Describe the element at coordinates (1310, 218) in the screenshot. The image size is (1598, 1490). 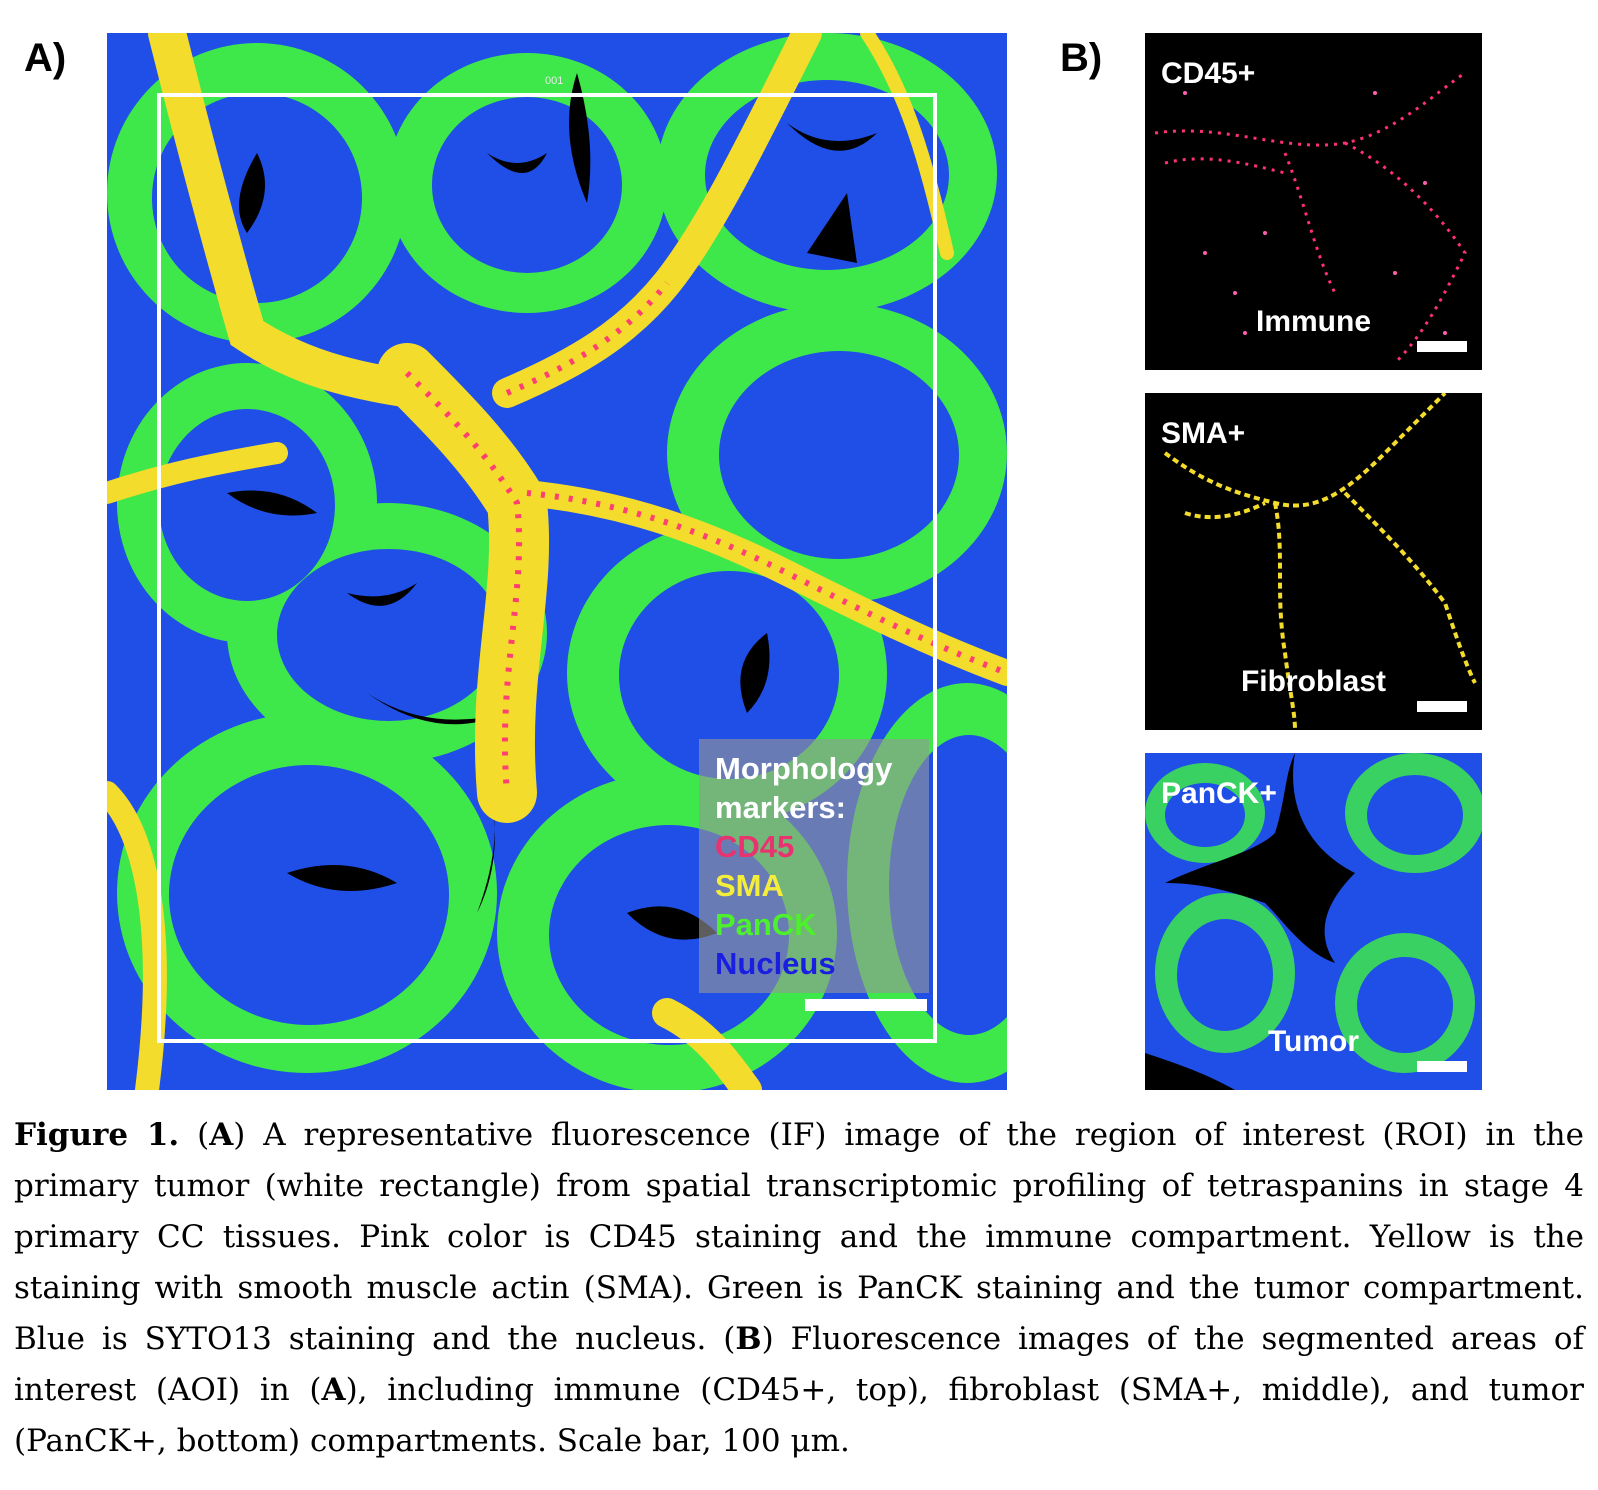
I see `immune-aoi-image` at that location.